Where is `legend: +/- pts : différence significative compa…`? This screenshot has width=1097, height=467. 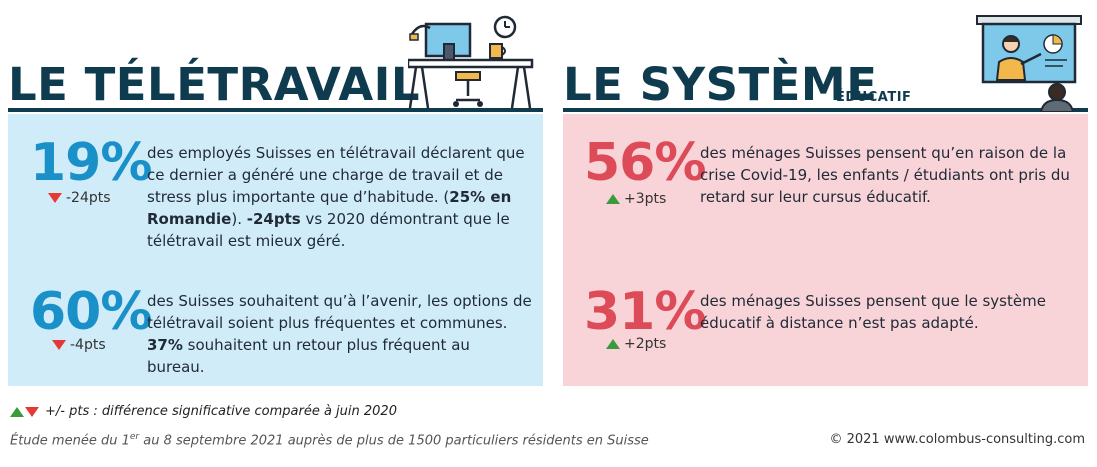 legend: +/- pts : différence significative compa… is located at coordinates (203, 411).